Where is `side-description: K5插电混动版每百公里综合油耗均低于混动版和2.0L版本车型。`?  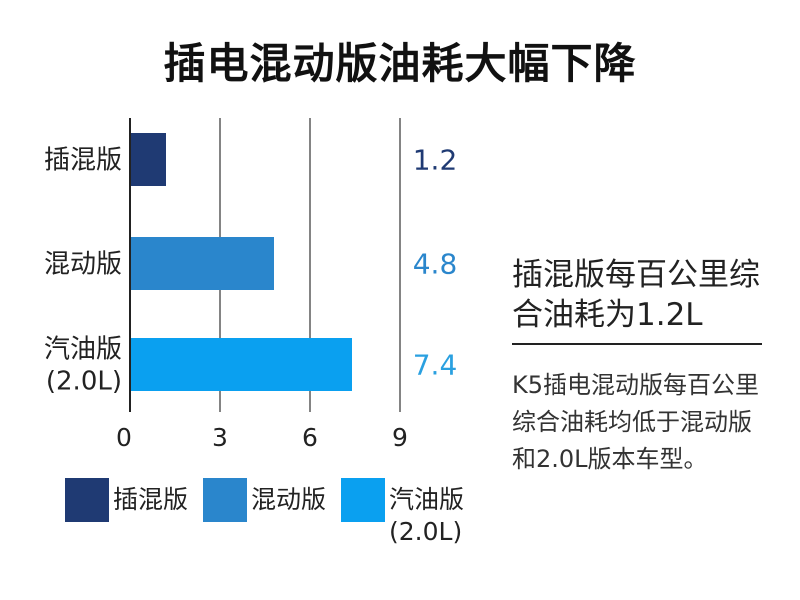
side-description: K5插电混动版每百公里综合油耗均低于混动版和2.0L版本车型。 is located at coordinates (636, 422).